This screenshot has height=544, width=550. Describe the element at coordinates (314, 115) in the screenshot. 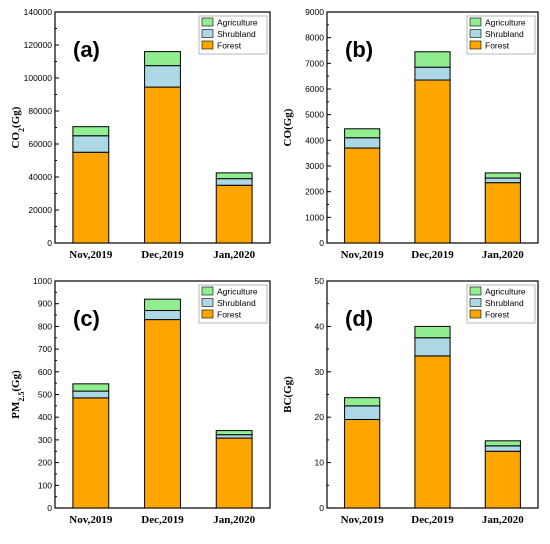

I see `y-tick-label: 5000` at that location.